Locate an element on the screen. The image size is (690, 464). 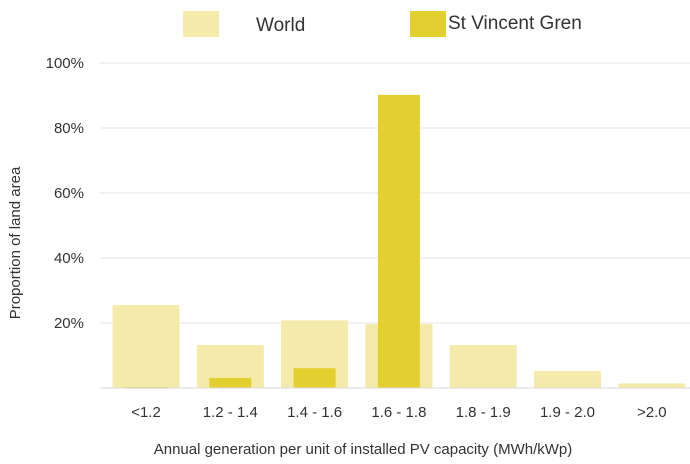
x-tick-label: <1.2 is located at coordinates (146, 412).